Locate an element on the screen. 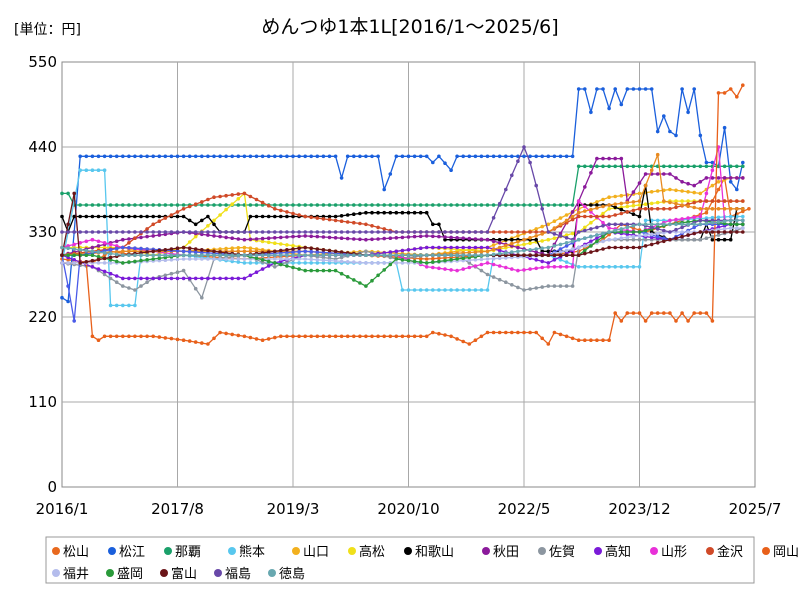 The image size is (800, 600). x-tick-label: 2019/3 is located at coordinates (293, 509).